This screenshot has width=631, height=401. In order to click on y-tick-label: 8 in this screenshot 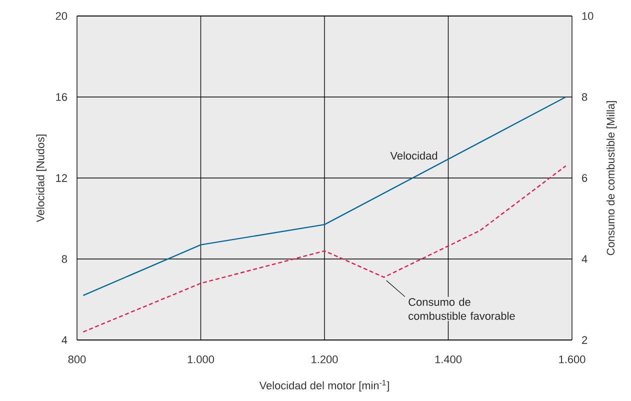, I will do `click(65, 259)`.